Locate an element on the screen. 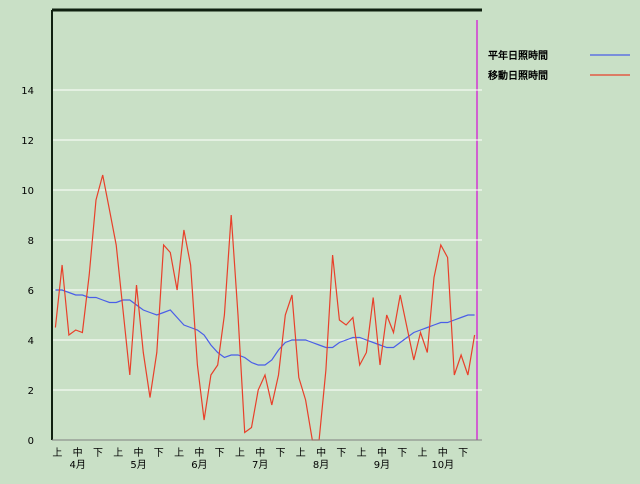  month-label: 8月 is located at coordinates (321, 465).